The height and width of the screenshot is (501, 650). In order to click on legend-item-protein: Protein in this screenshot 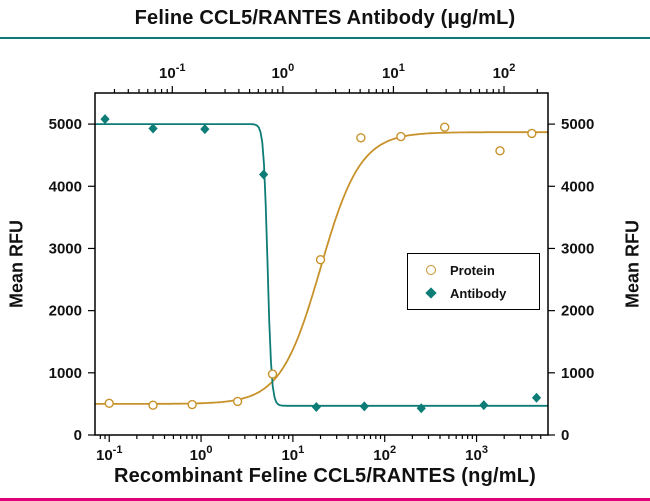, I will do `click(481, 270)`.